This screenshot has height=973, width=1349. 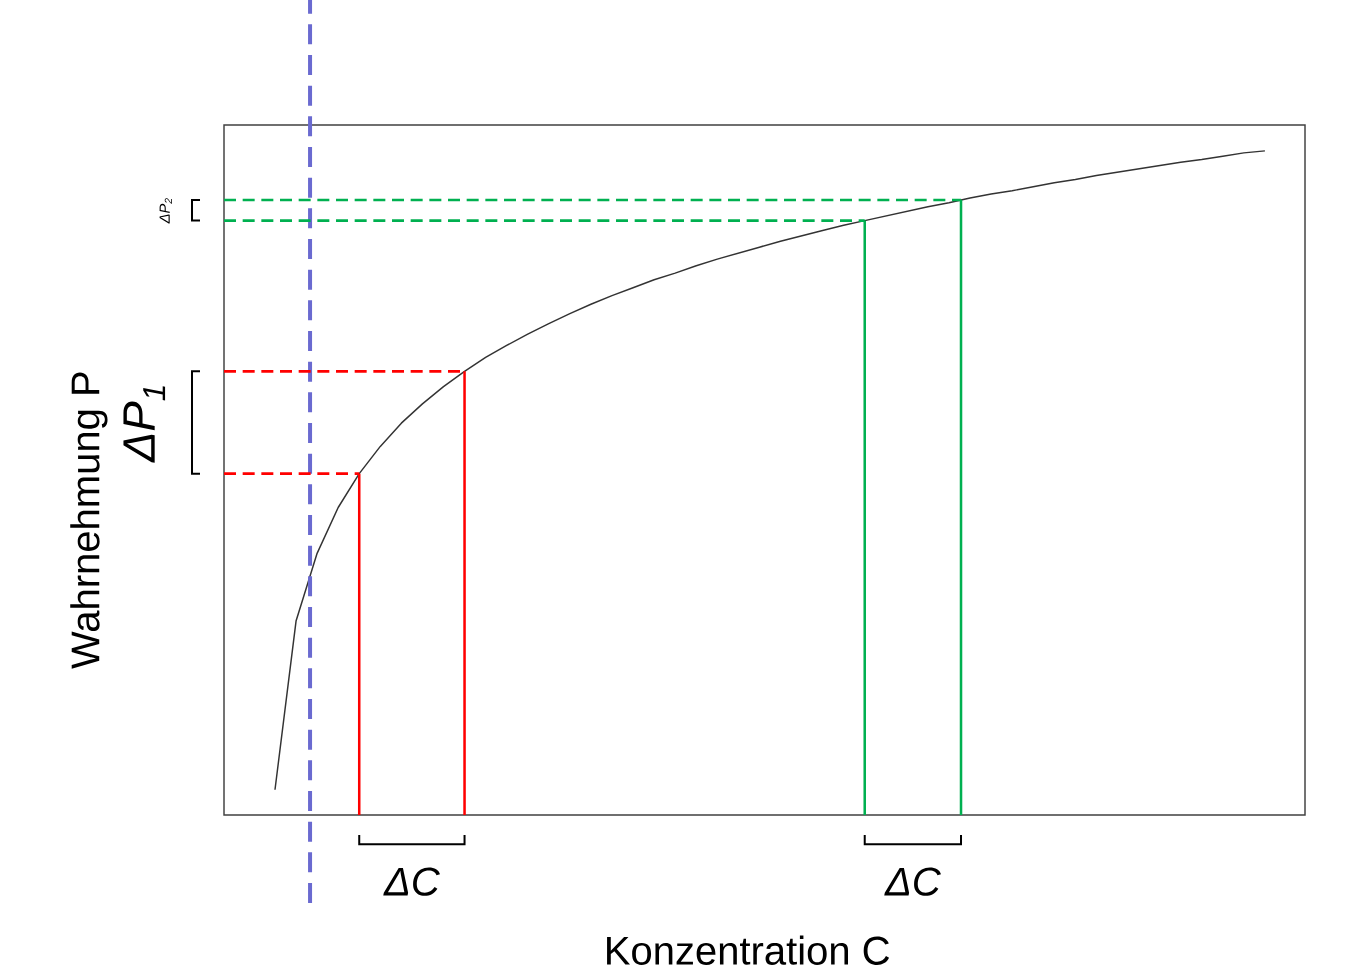 What do you see at coordinates (748, 950) in the screenshot?
I see `x-axis-title: Konzentration C` at bounding box center [748, 950].